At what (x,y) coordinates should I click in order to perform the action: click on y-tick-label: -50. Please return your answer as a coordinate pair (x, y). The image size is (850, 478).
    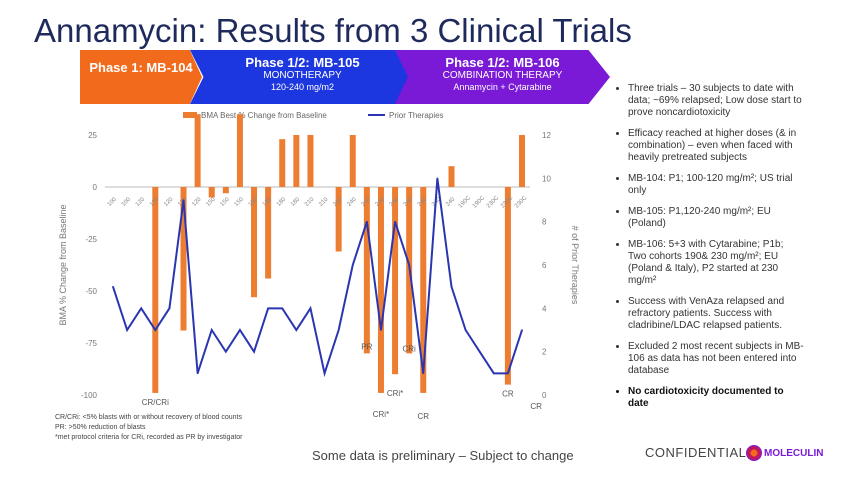
    Looking at the image, I should click on (91, 291).